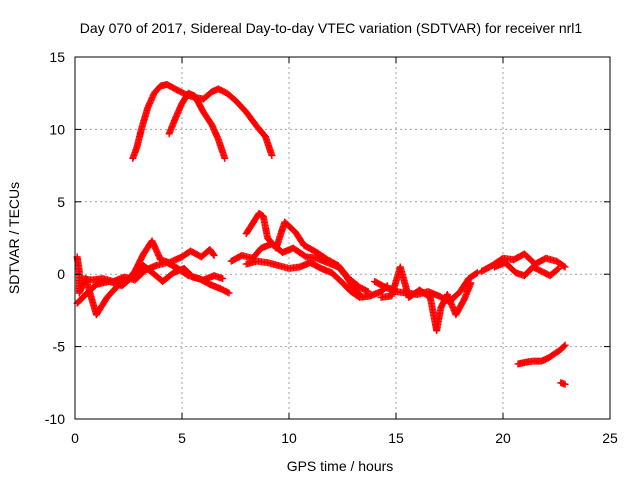 The width and height of the screenshot is (640, 480). What do you see at coordinates (59, 347) in the screenshot?
I see `y-tick-label: -5` at bounding box center [59, 347].